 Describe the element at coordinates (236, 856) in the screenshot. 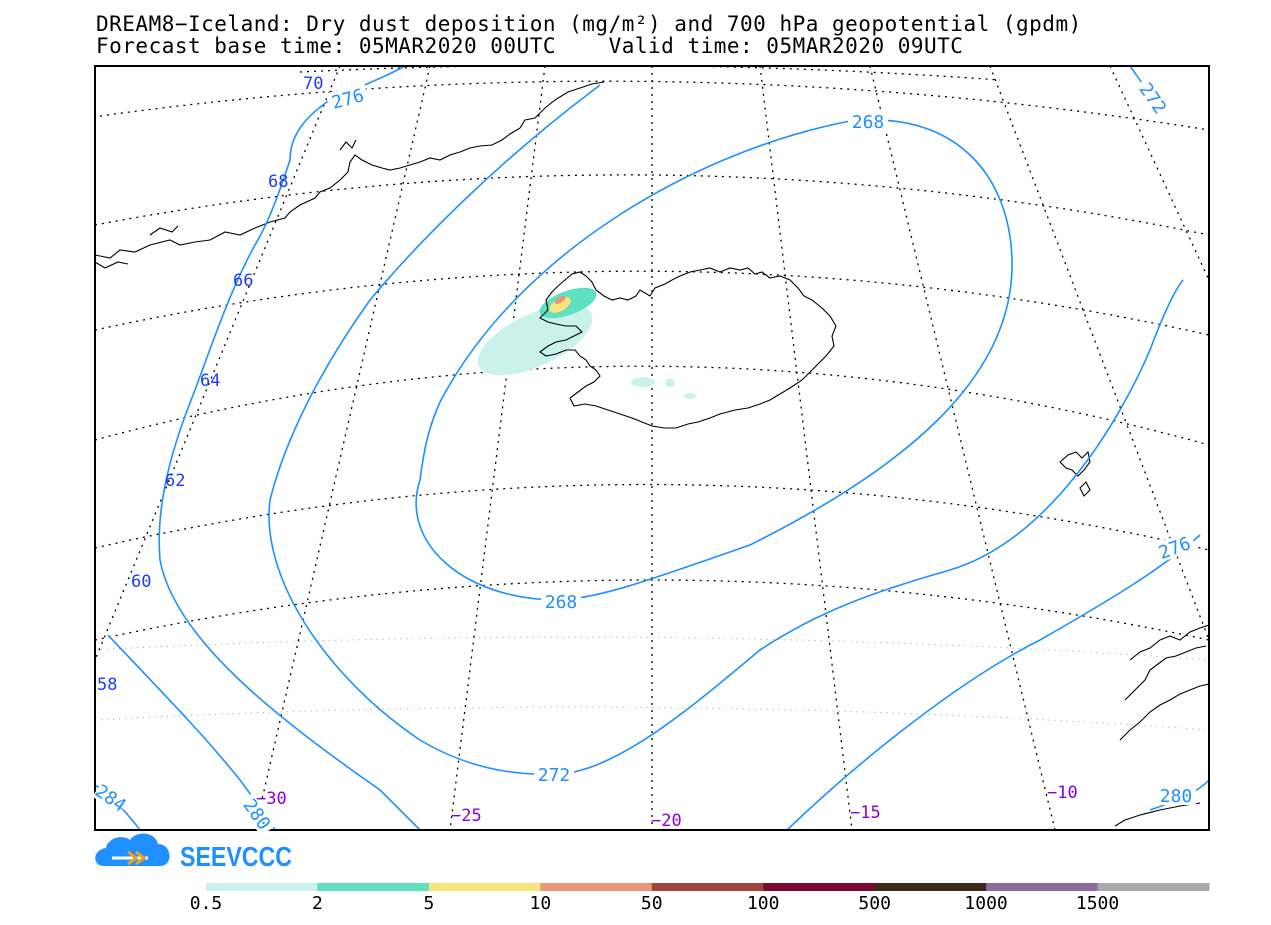

I see `logo-text: SEEVCCC` at that location.